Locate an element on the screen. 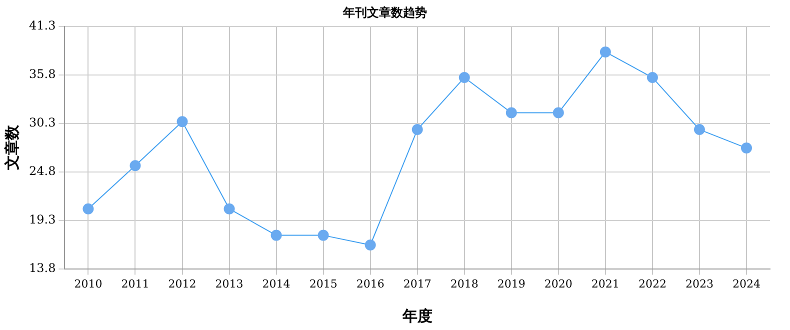 The height and width of the screenshot is (330, 790). y-tick-label: 13.8 is located at coordinates (42, 267).